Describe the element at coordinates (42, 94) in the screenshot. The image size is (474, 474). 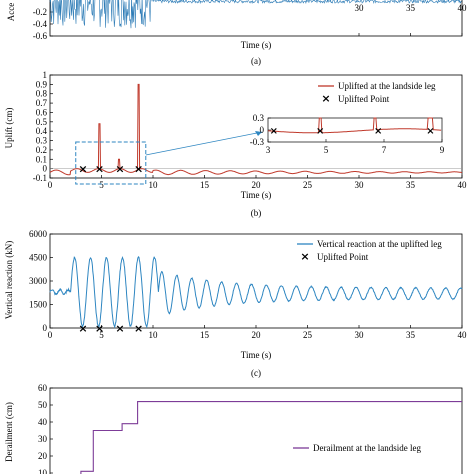
I see `y-tick-label: 0.8` at that location.